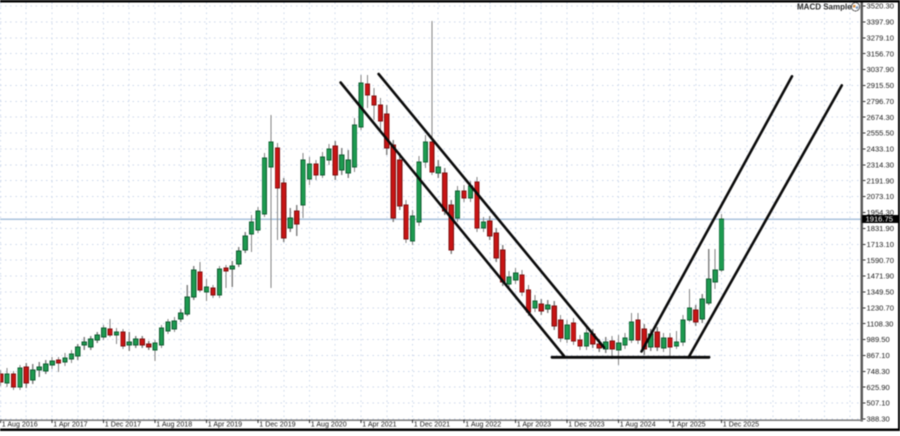 Image resolution: width=900 pixels, height=436 pixels. Describe the element at coordinates (878, 387) in the screenshot. I see `svg-text: 625.90` at that location.